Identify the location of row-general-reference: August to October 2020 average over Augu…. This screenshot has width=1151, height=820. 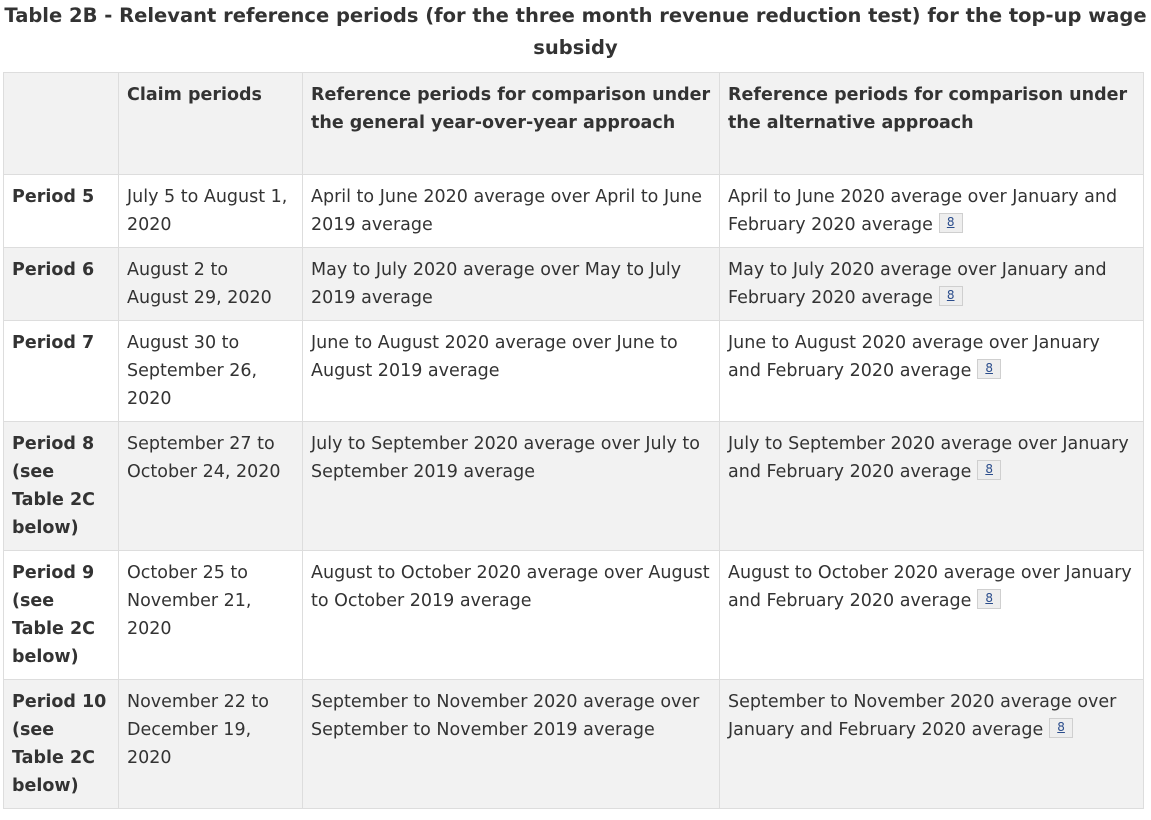
(511, 615).